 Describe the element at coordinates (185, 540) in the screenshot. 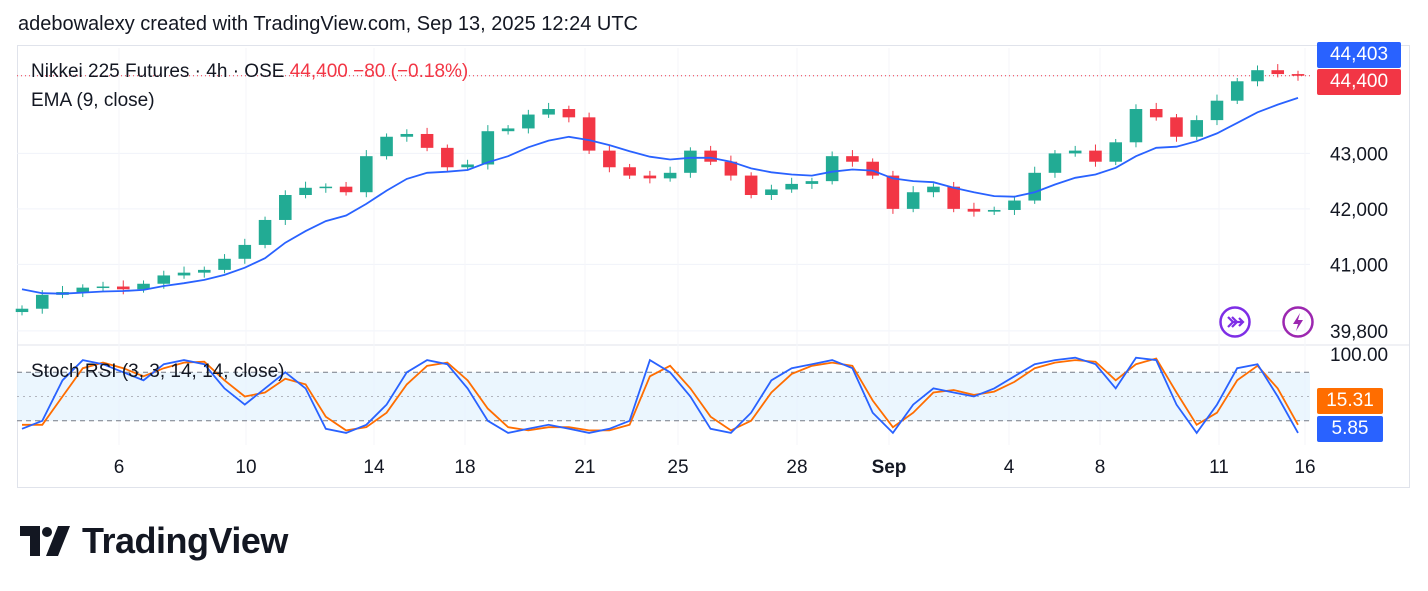

I see `brand-name: TradingView` at that location.